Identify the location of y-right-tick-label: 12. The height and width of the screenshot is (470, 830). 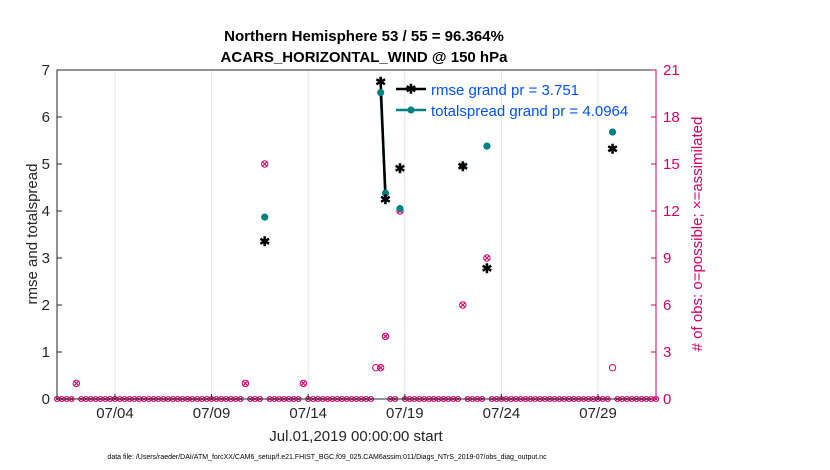
(671, 211).